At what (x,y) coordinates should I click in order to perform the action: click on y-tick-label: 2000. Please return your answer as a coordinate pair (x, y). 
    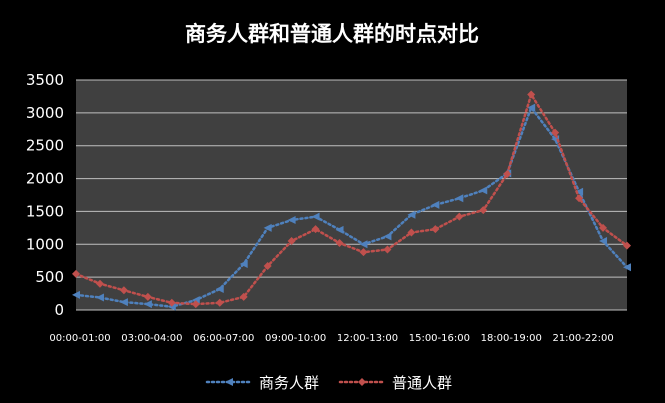
    Looking at the image, I should click on (45, 179).